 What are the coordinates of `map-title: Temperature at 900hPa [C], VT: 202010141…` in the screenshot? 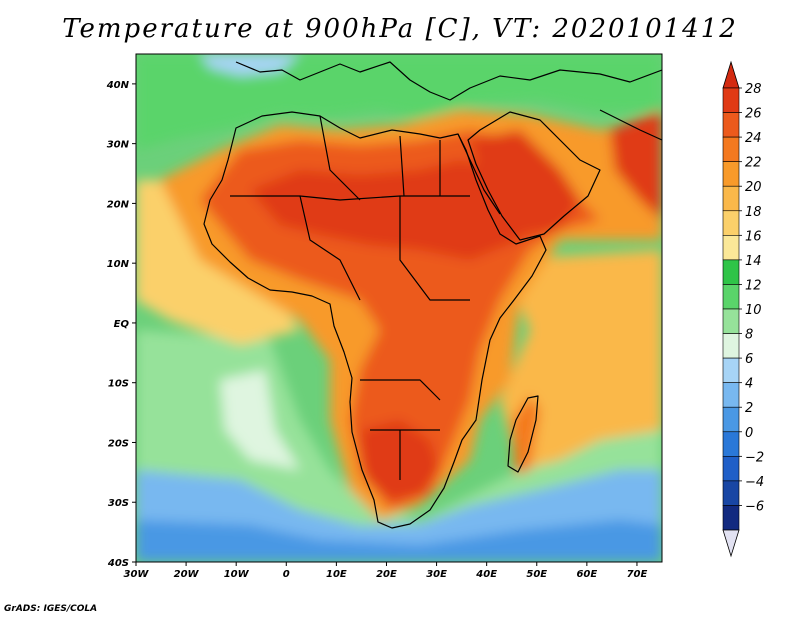 It's located at (400, 29).